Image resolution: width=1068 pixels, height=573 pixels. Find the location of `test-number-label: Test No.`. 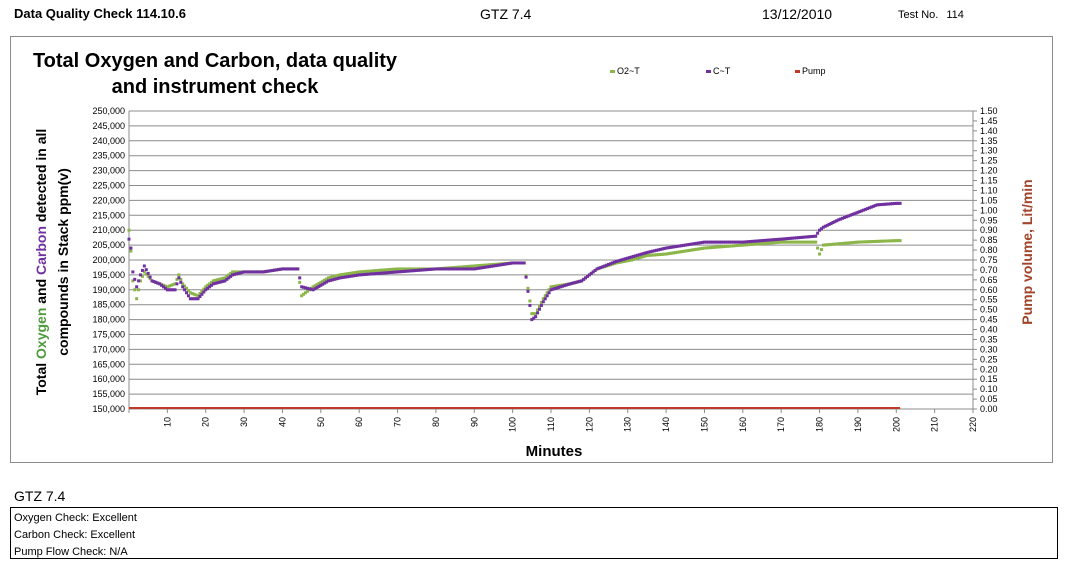

test-number-label: Test No. is located at coordinates (918, 15).